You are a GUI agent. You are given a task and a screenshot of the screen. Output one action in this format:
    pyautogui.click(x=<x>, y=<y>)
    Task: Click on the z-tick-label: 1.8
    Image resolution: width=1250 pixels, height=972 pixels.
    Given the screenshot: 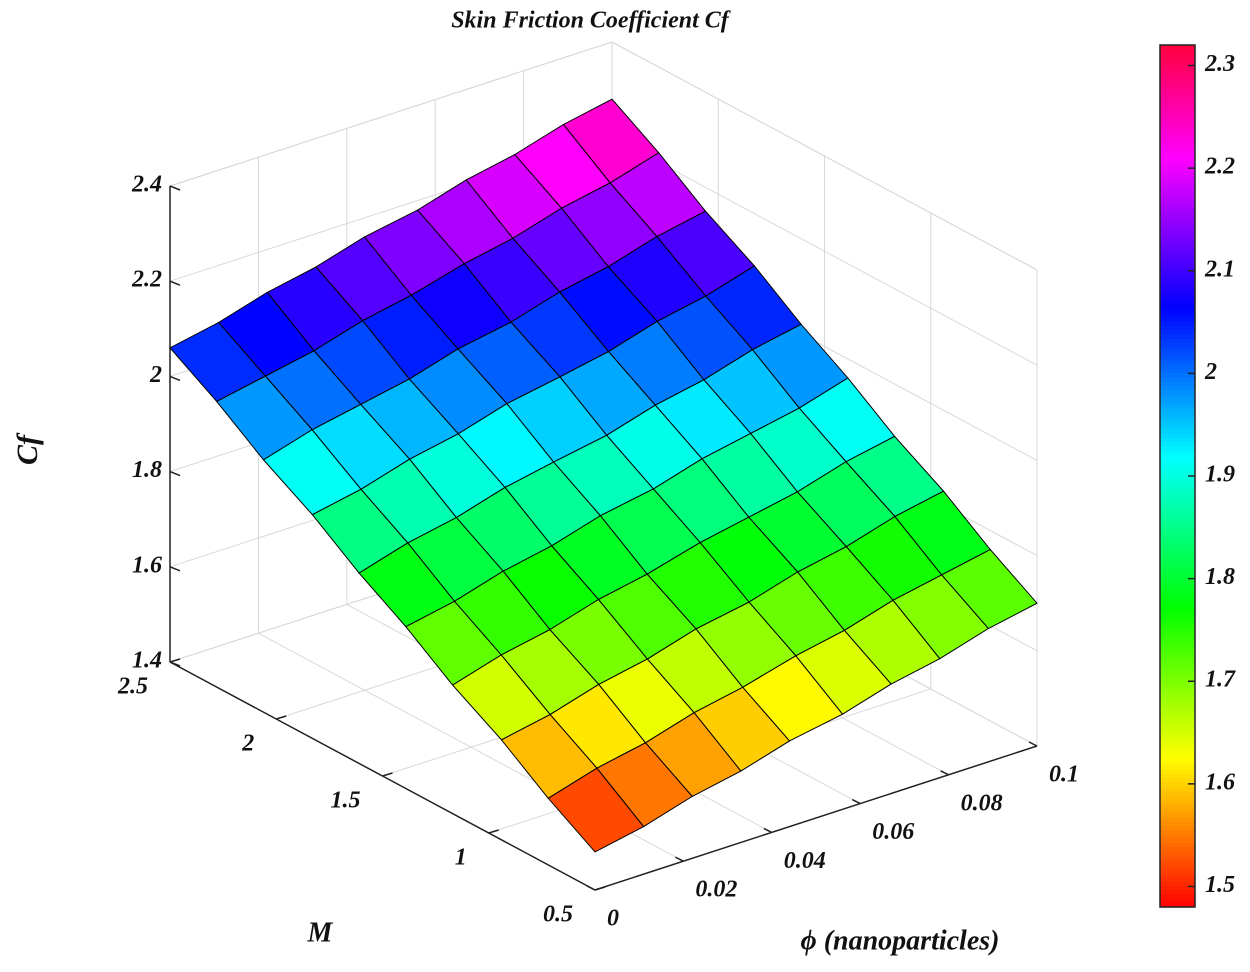 What is the action you would take?
    pyautogui.click(x=147, y=470)
    